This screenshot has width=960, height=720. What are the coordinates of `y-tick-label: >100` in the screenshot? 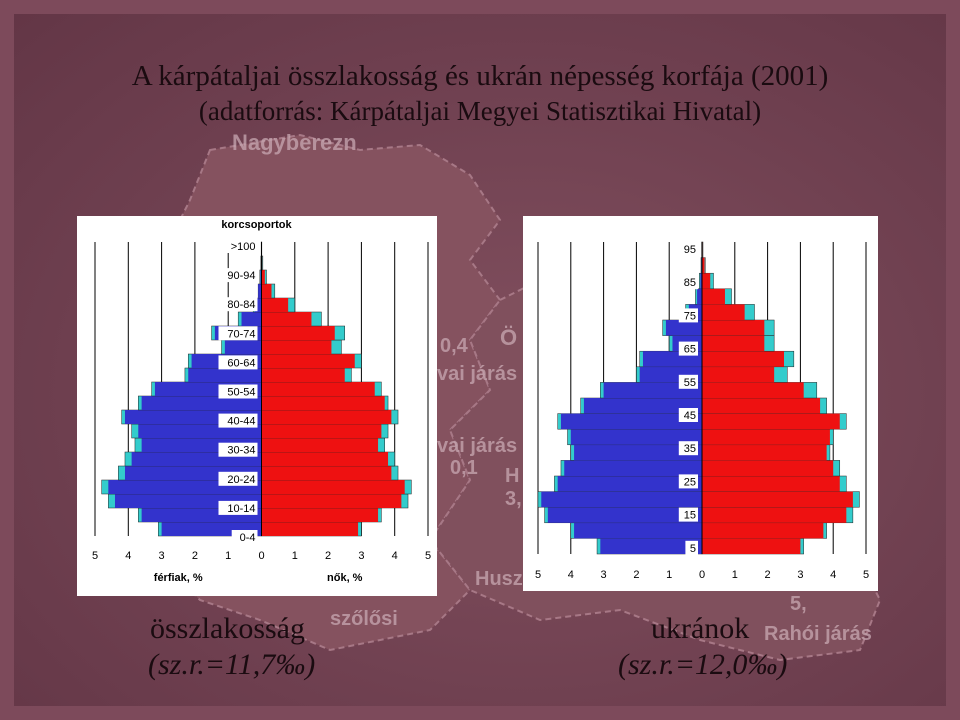 It's located at (243, 247).